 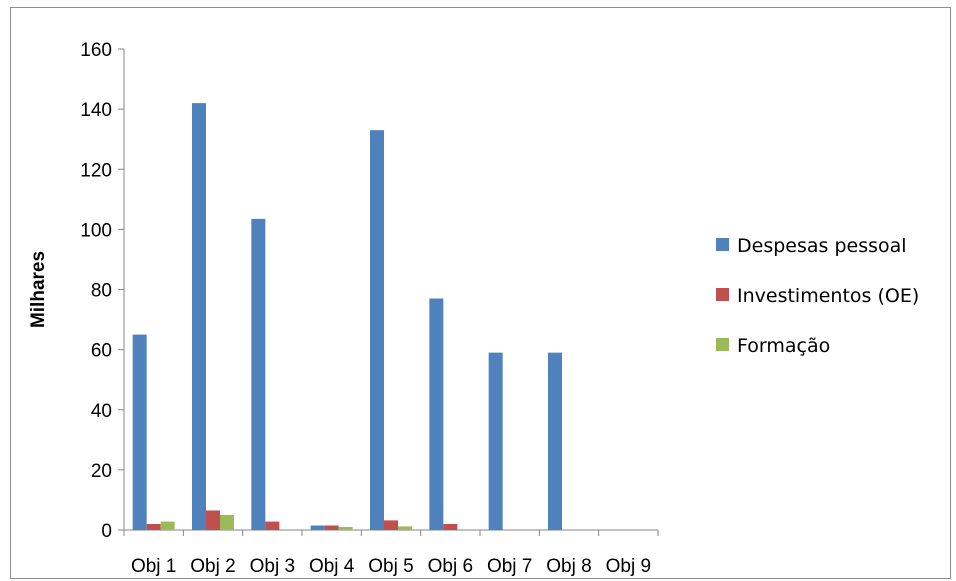 I want to click on y-tick-label: 140, so click(x=96, y=110).